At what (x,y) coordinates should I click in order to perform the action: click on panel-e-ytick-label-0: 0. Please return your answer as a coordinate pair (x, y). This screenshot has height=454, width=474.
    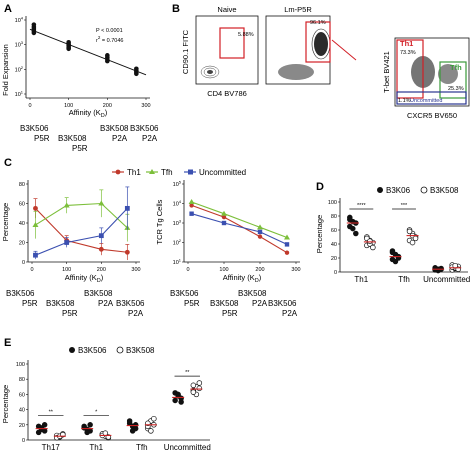
    Looking at the image, I should click on (23, 441).